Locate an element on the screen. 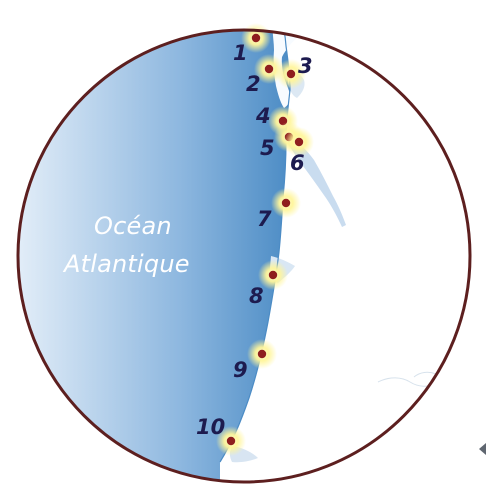 This screenshot has height=489, width=487. marker-label-8: 8 is located at coordinates (256, 296).